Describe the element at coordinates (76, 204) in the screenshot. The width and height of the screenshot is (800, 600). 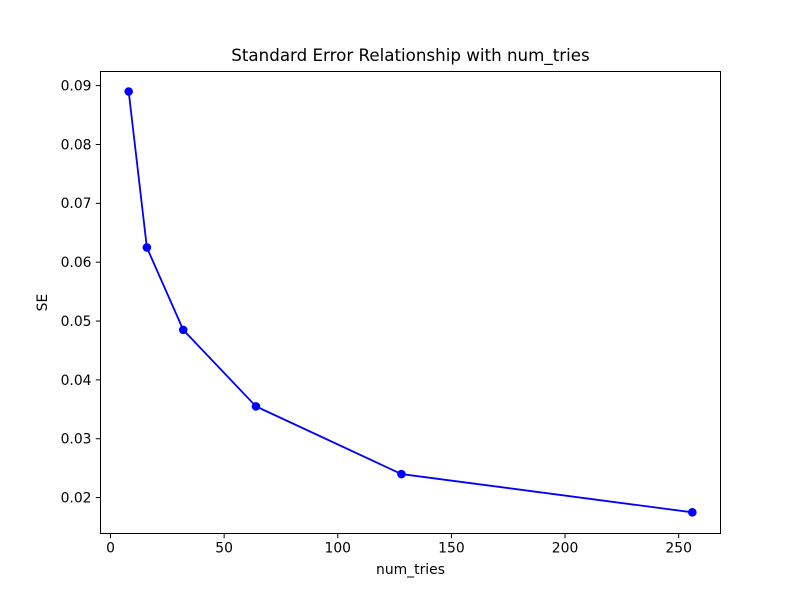
I see `y-tick-label: 0.07` at that location.